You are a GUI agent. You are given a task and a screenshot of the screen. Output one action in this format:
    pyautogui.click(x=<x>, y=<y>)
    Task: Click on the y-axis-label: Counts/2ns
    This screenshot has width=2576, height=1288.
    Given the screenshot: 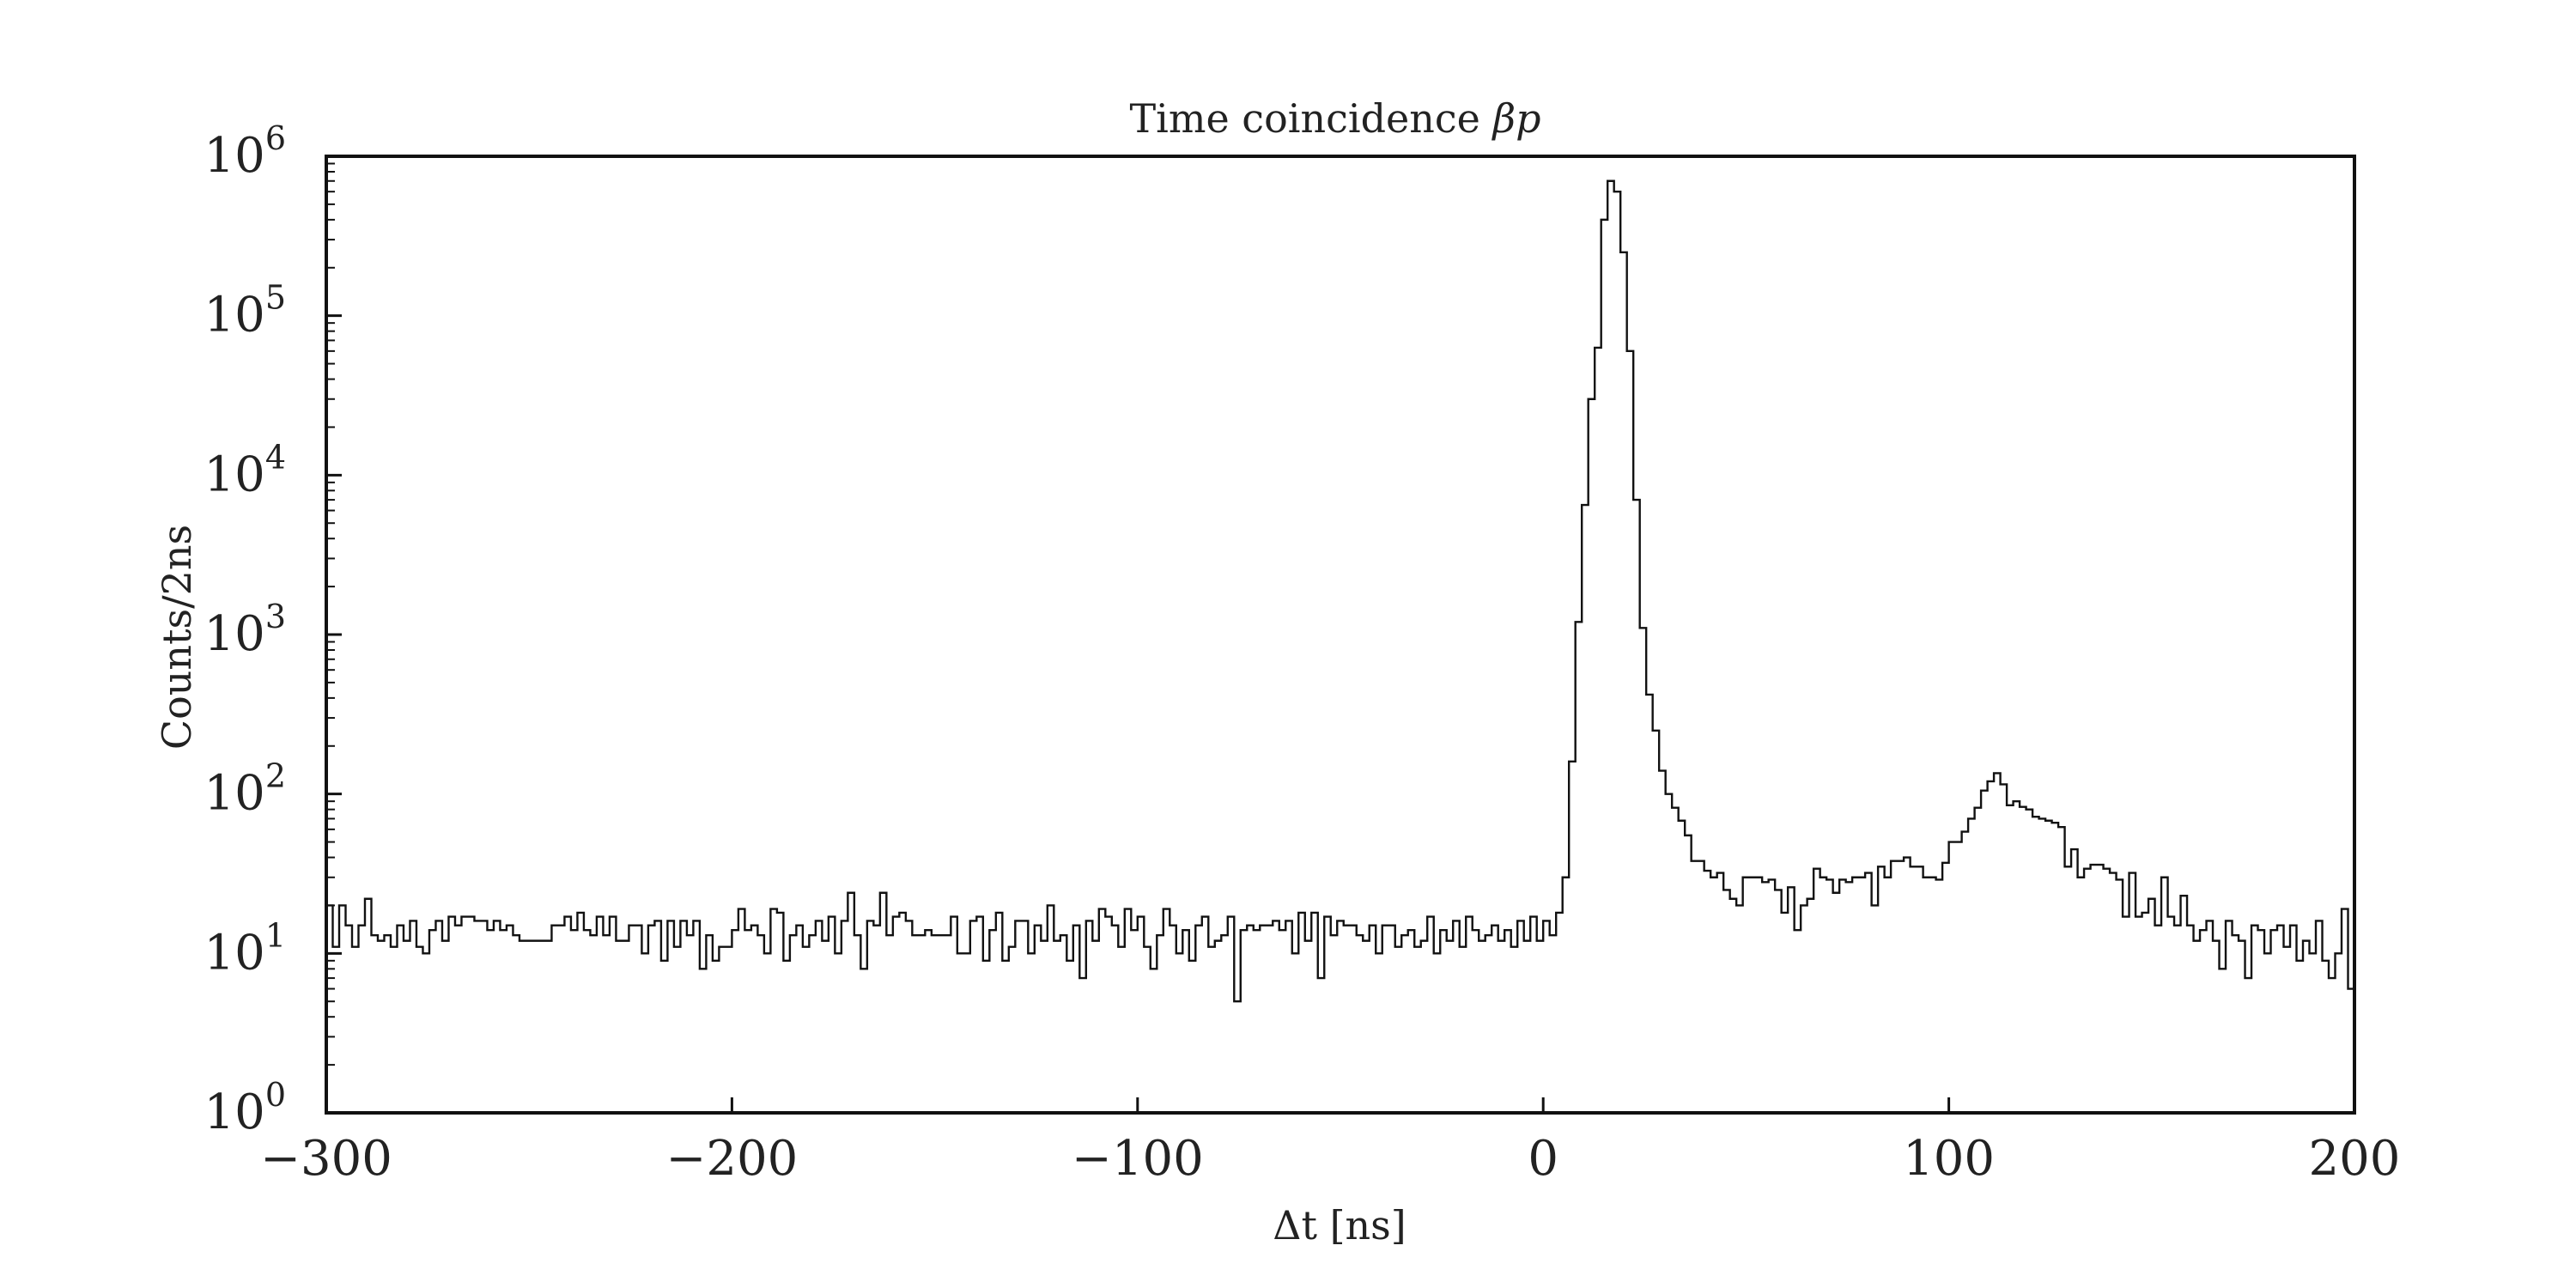 What is the action you would take?
    pyautogui.click(x=177, y=638)
    